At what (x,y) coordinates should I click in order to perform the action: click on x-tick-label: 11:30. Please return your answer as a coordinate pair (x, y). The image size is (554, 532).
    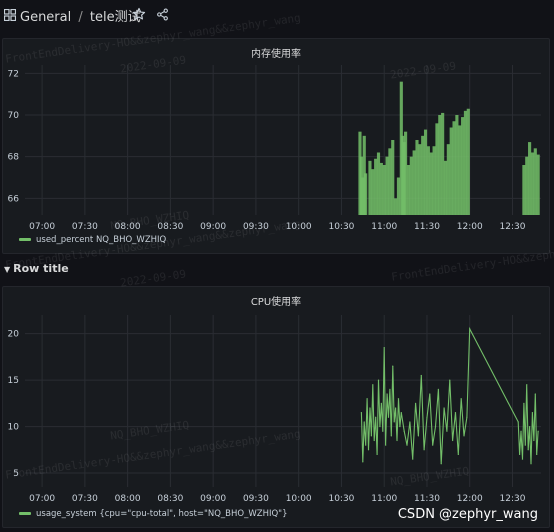
    Looking at the image, I should click on (427, 227).